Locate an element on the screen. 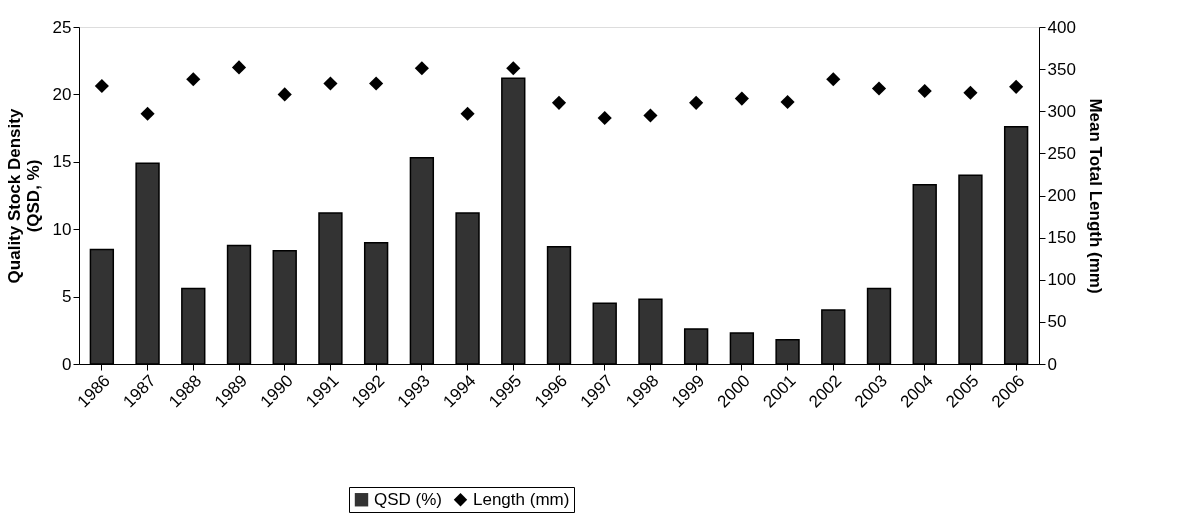  y2-tick-label: 300 is located at coordinates (1061, 111).